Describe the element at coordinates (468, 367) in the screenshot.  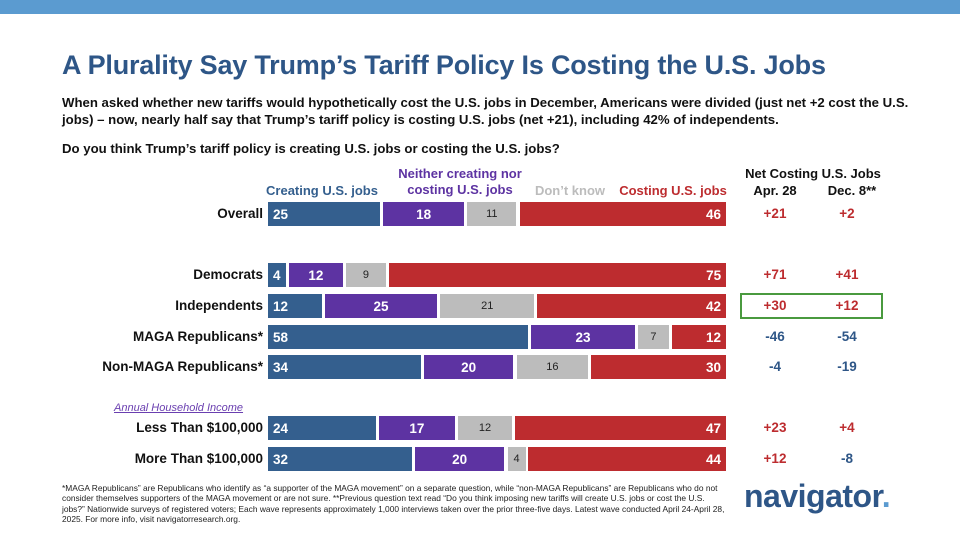
I see `bar-neither-non-maga-republicans: 20` at that location.